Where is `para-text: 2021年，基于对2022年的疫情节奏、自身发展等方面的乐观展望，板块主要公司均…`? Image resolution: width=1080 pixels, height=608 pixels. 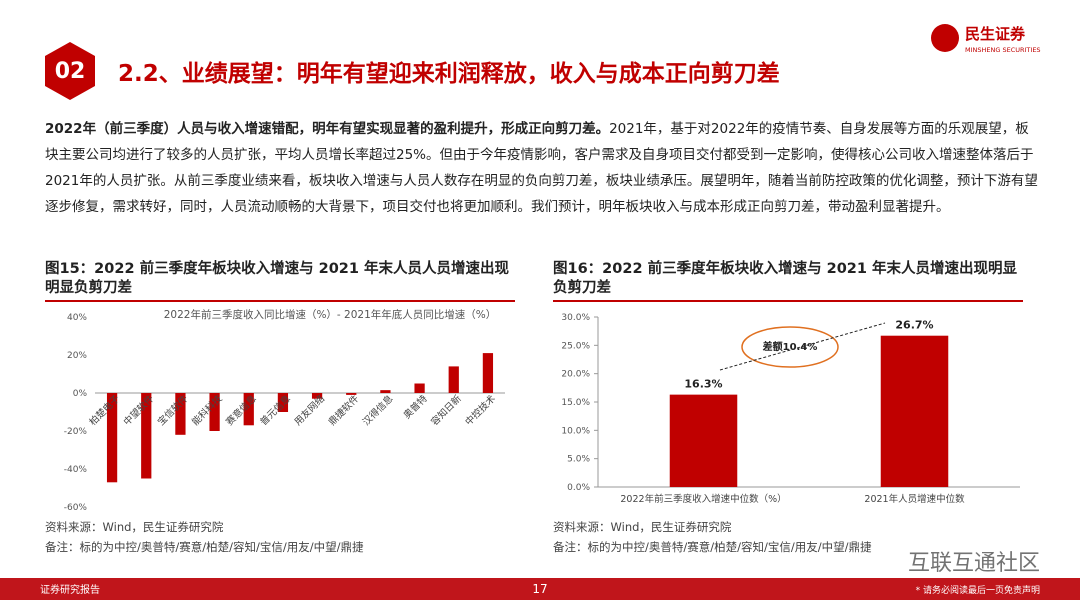 para-text: 2021年，基于对2022年的疫情节奏、自身发展等方面的乐观展望，板块主要公司均… is located at coordinates (541, 168).